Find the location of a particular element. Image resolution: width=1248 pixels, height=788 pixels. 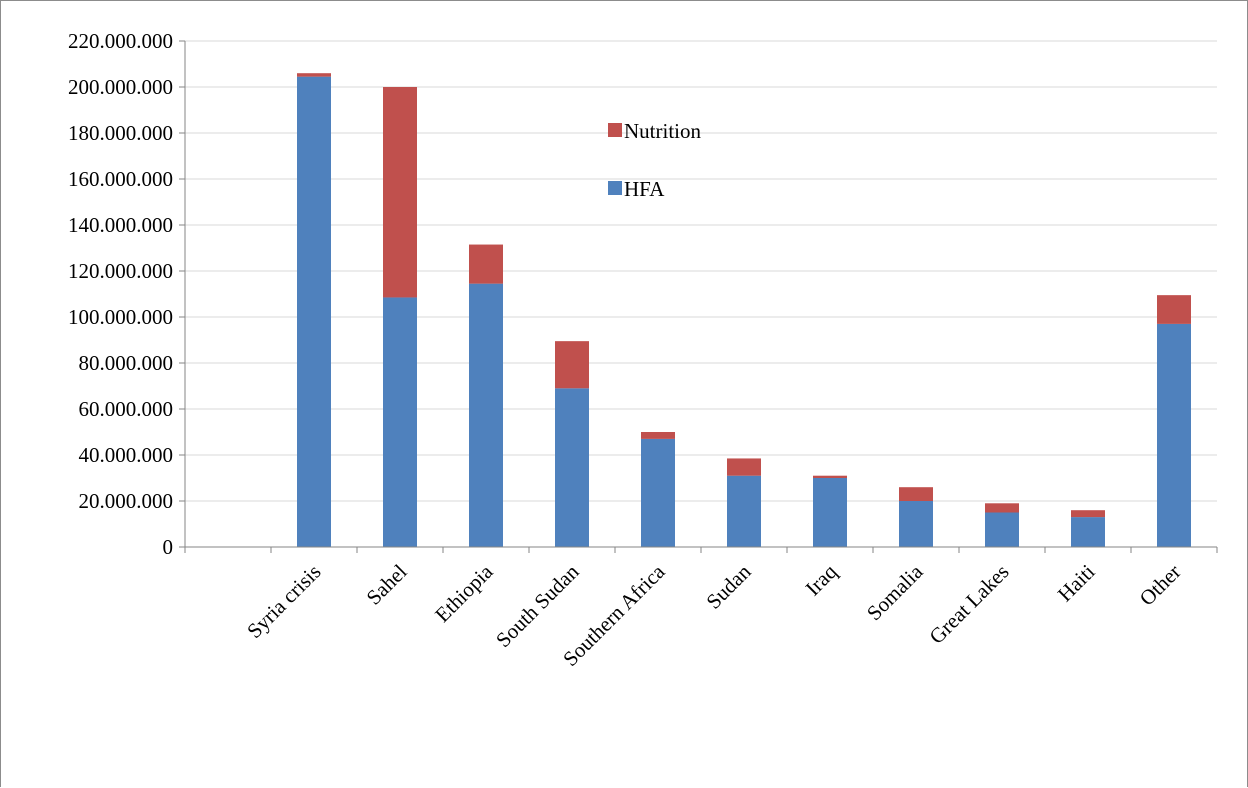

x-tick-label: Sudan is located at coordinates (728, 586).